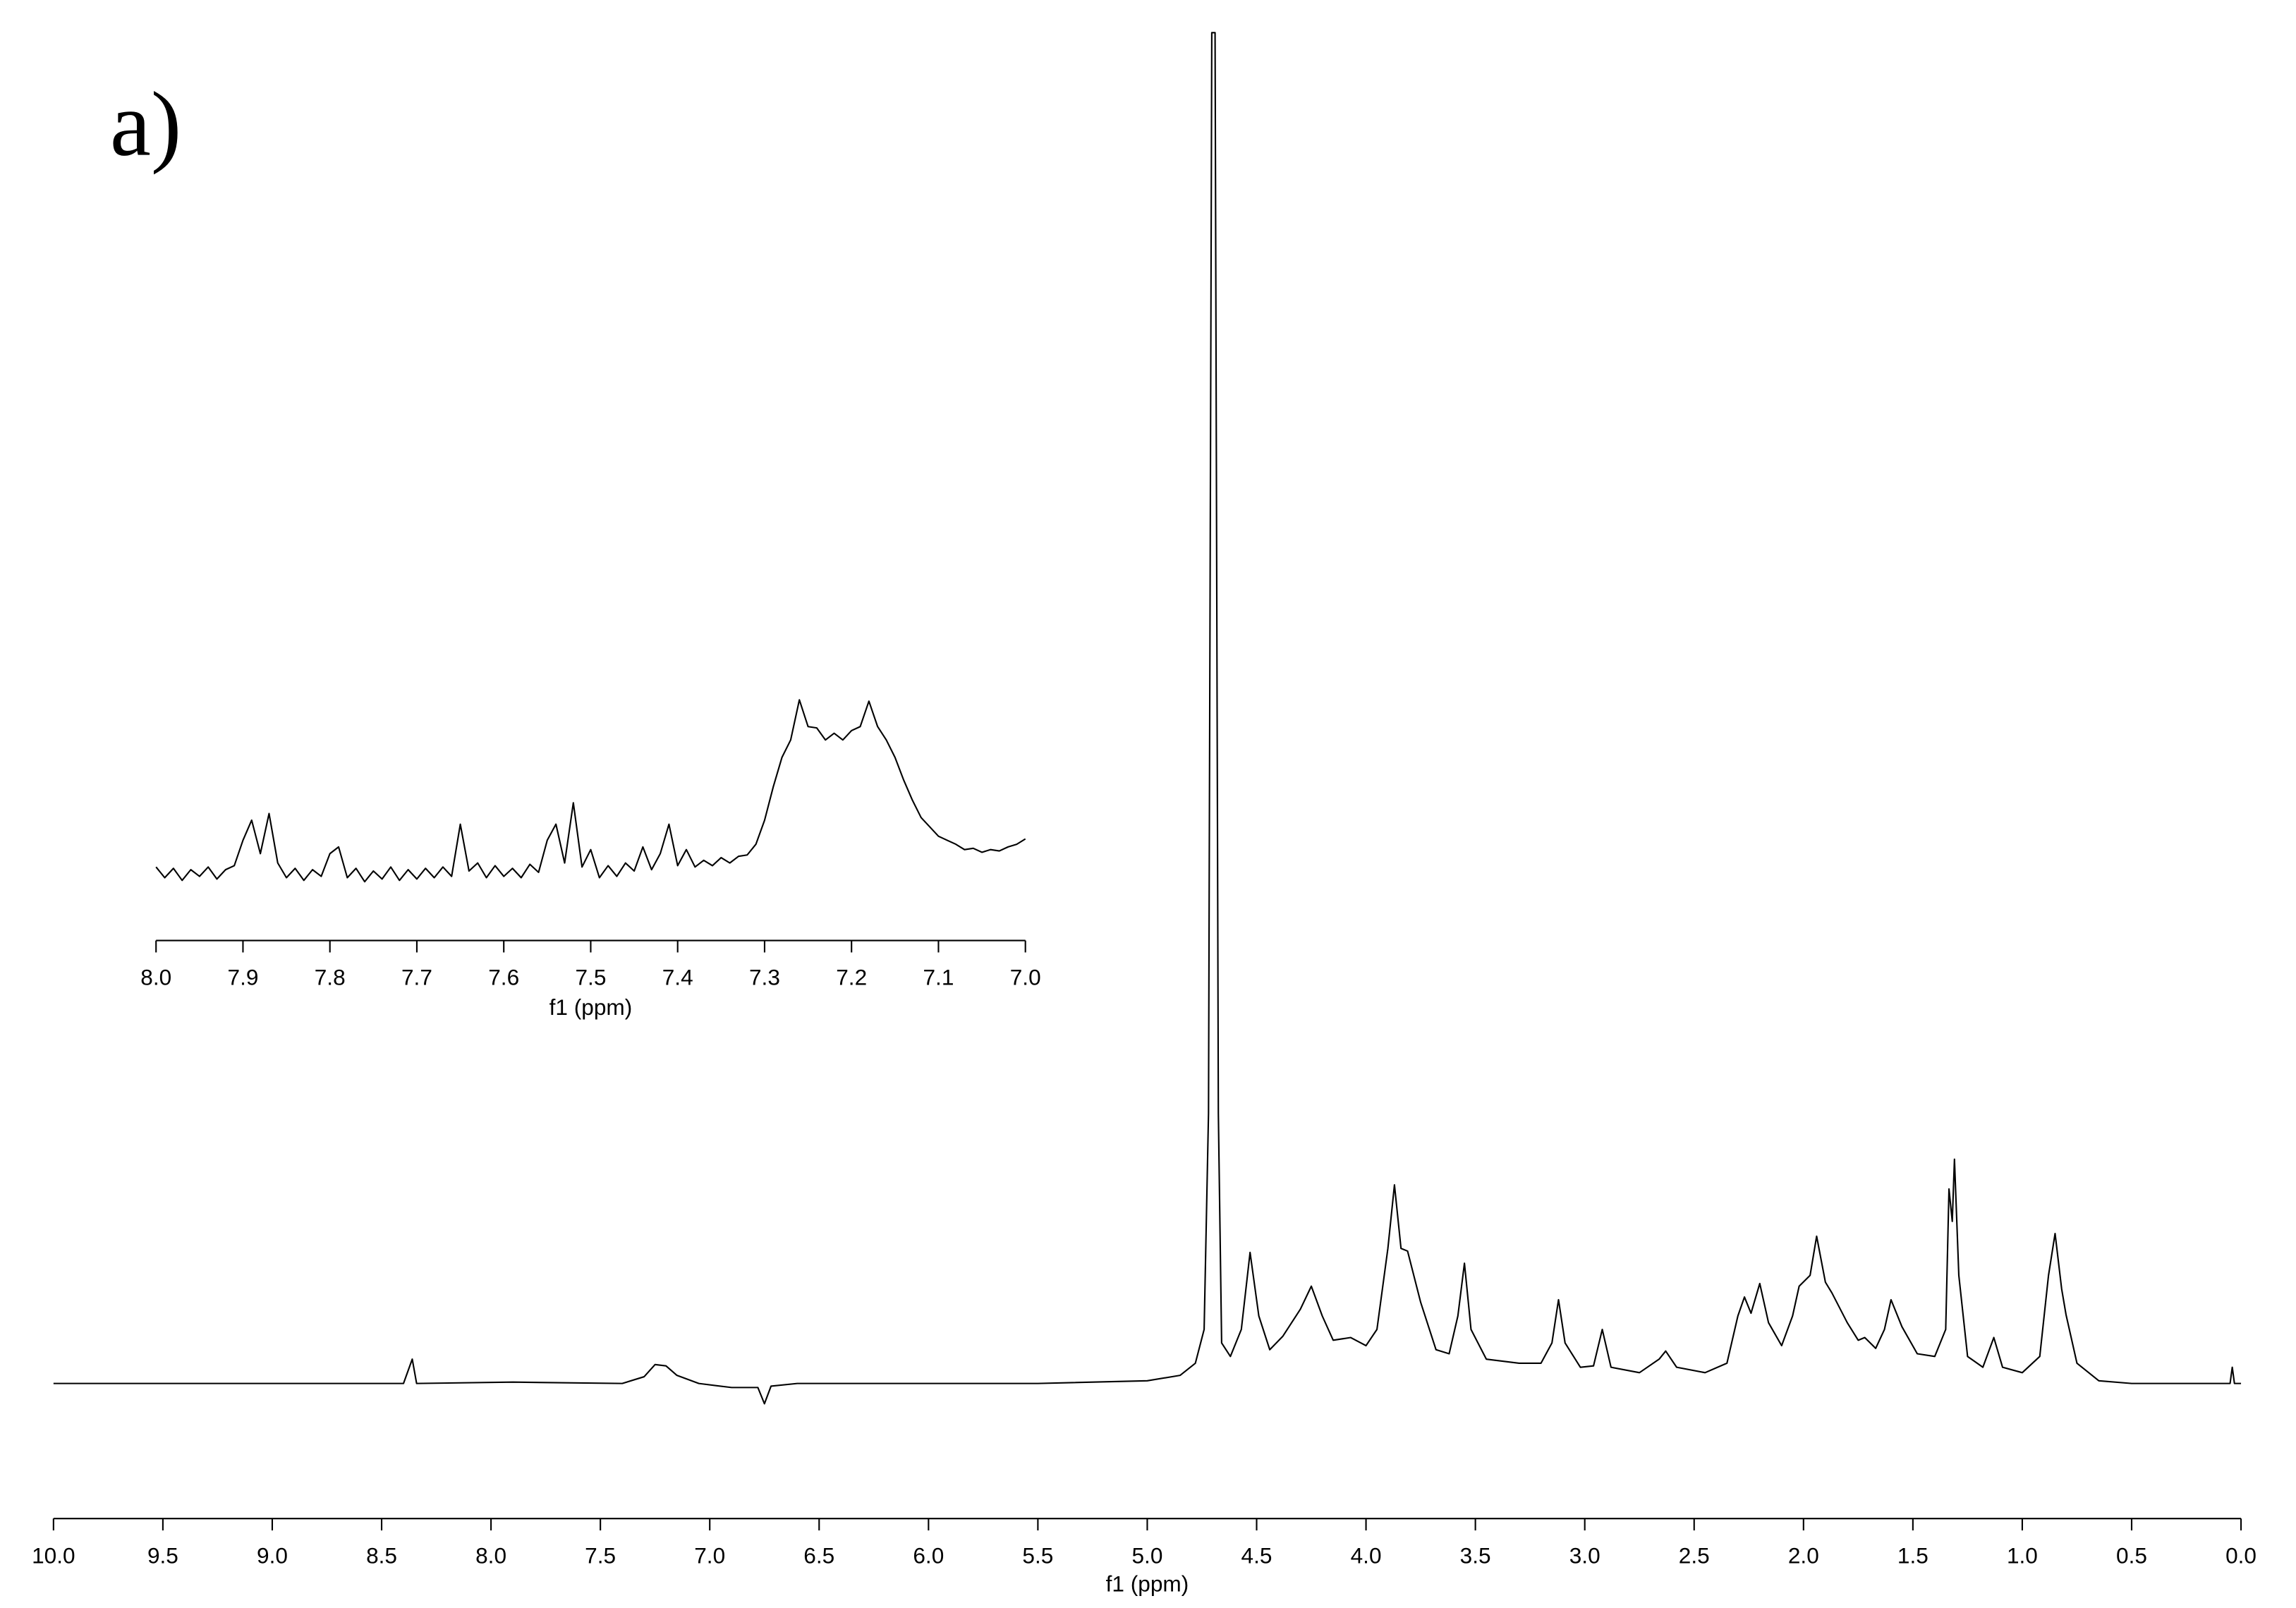 This screenshot has width=2296, height=1608. What do you see at coordinates (1037, 1555) in the screenshot?
I see `x-tick-label: 5.5` at bounding box center [1037, 1555].